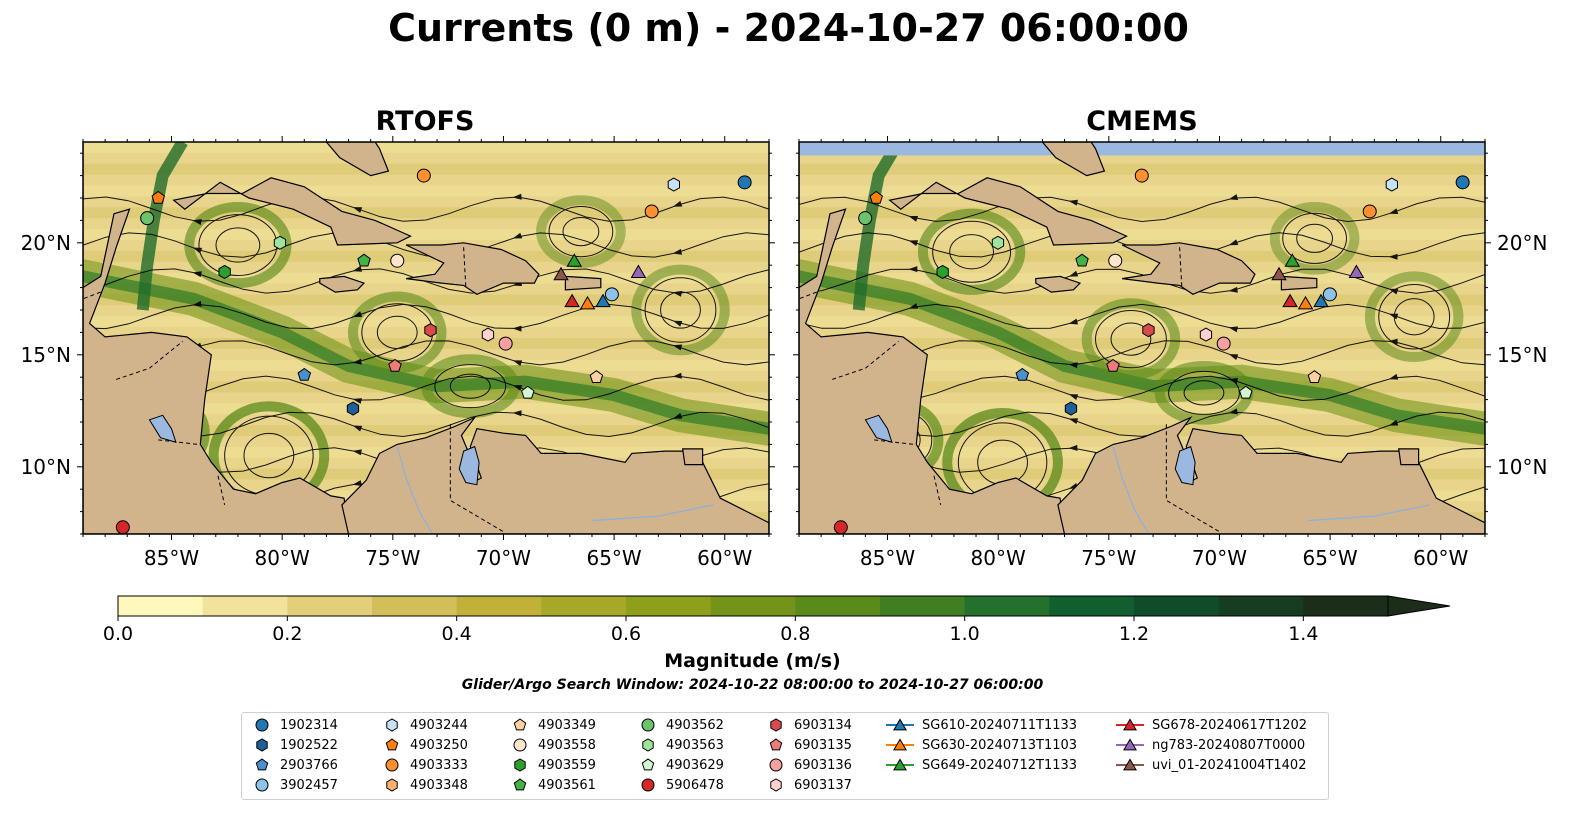 The image size is (1577, 827). I want to click on x-tick-label: 80°W, so click(282, 558).